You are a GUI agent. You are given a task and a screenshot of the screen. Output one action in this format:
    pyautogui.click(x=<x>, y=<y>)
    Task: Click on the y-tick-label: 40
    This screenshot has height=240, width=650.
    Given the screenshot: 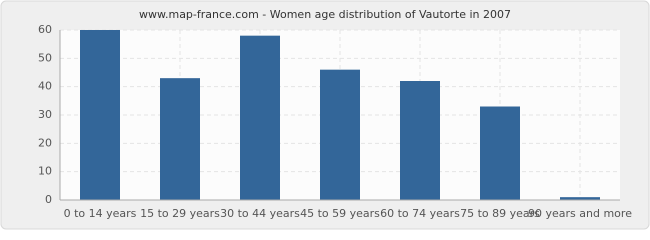 What is the action you would take?
    pyautogui.click(x=45, y=86)
    